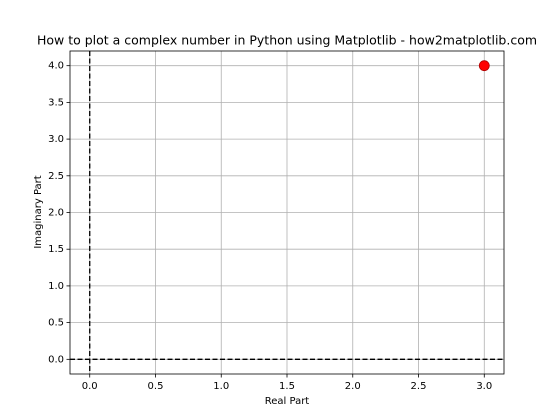 The image size is (560, 420). I want to click on y-tick-label: 1.0, so click(56, 286).